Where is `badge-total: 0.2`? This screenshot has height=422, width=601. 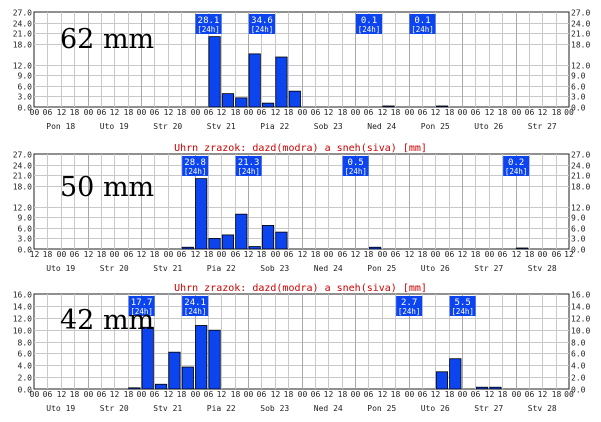 badge-total: 0.2 is located at coordinates (516, 163).